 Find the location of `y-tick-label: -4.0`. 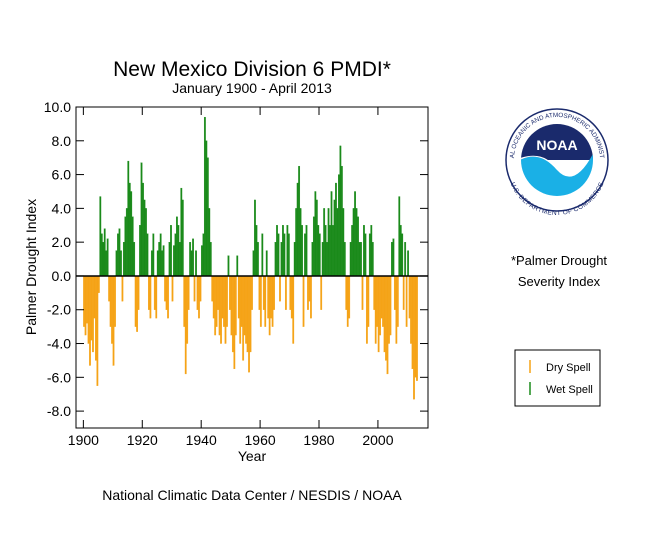

y-tick-label: -4.0 is located at coordinates (59, 344).